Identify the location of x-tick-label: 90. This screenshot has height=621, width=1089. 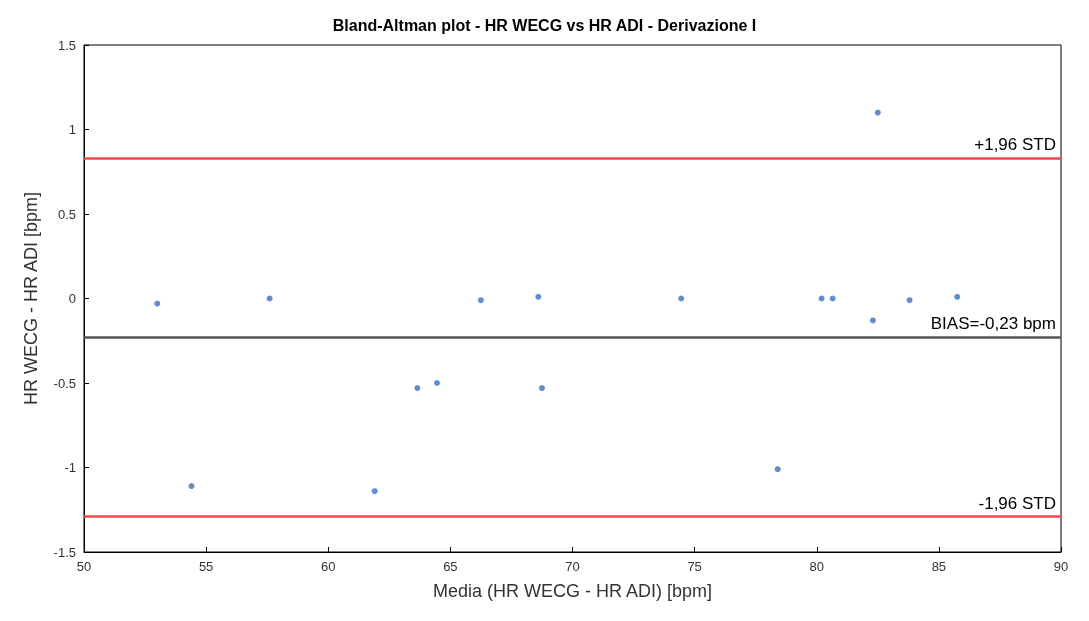
(1061, 566).